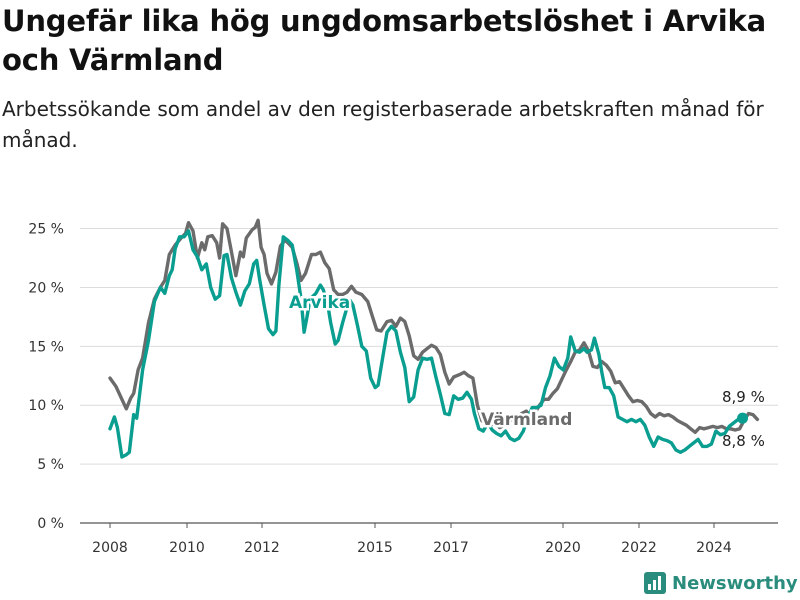 Image resolution: width=800 pixels, height=600 pixels. Describe the element at coordinates (46, 347) in the screenshot. I see `y-tick-label: 15 %` at that location.